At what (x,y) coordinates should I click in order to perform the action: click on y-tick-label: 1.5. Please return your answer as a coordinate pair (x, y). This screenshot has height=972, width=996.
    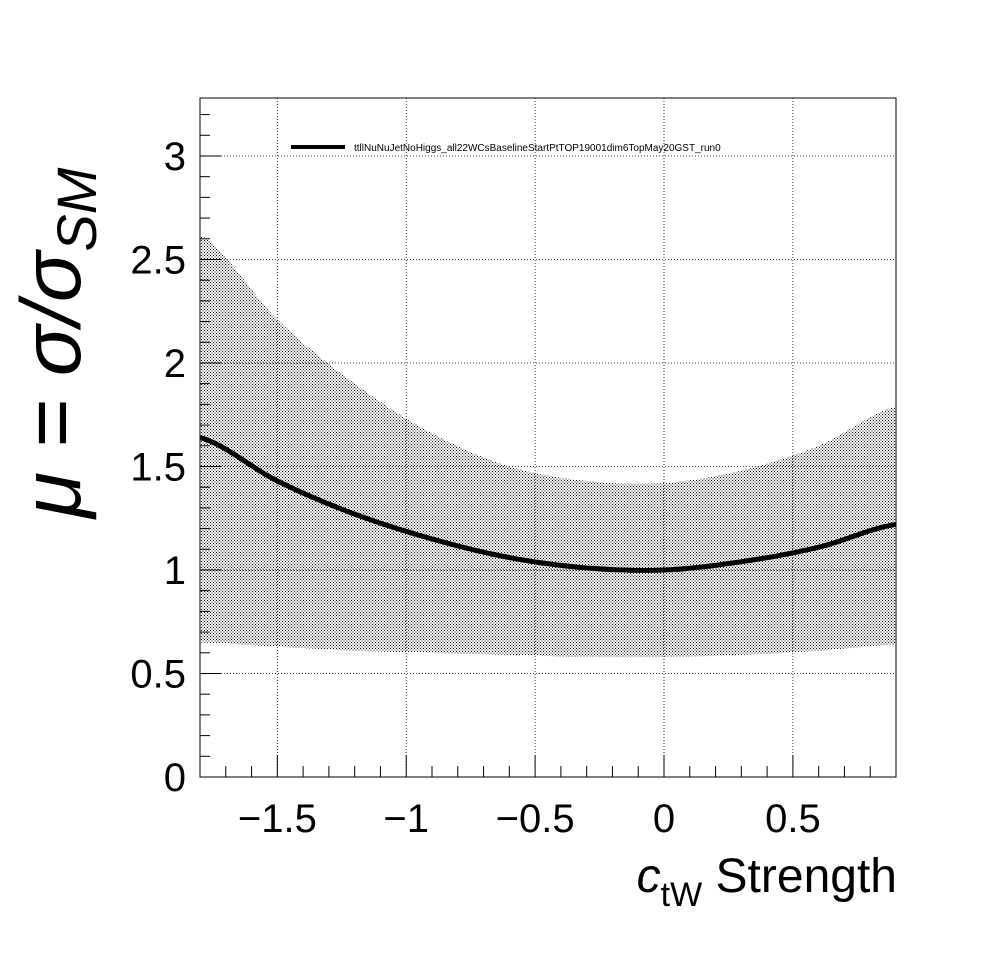
    Looking at the image, I should click on (158, 467).